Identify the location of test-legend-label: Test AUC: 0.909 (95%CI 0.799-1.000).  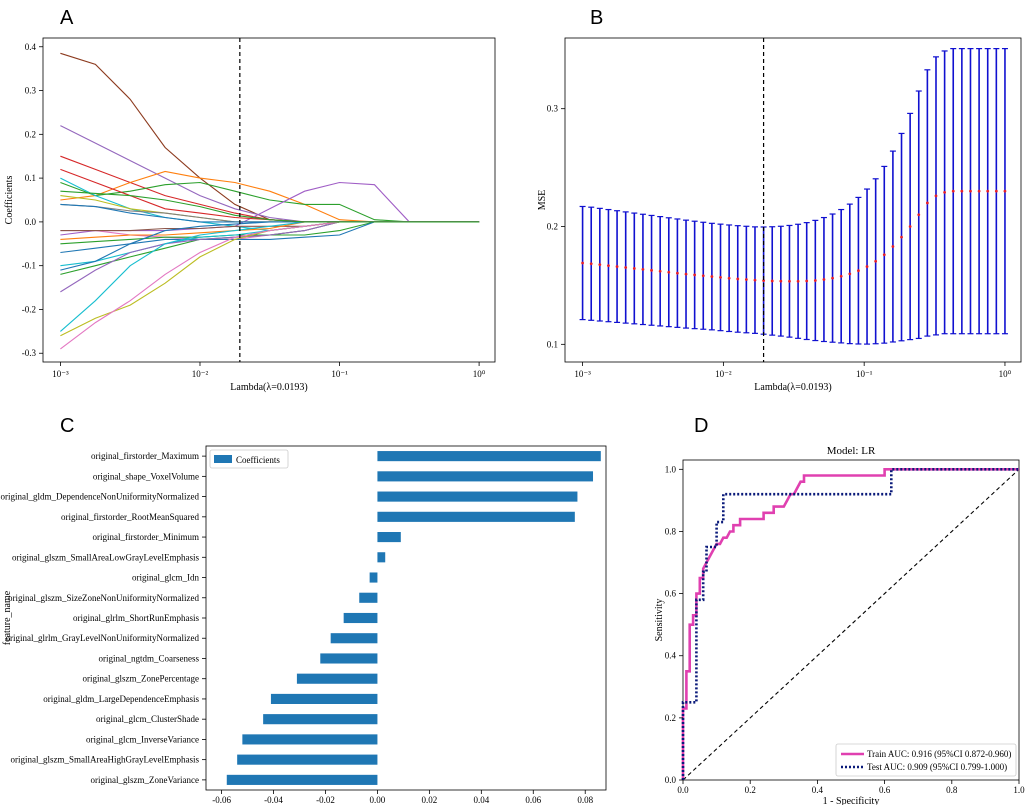
(937, 767).